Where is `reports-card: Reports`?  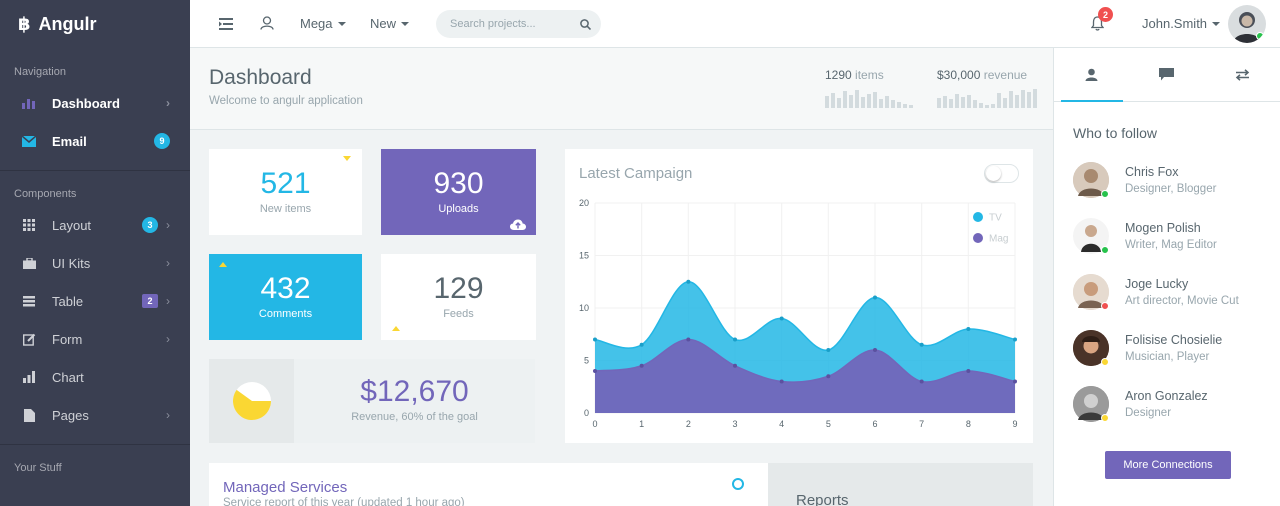 reports-card: Reports is located at coordinates (900, 484).